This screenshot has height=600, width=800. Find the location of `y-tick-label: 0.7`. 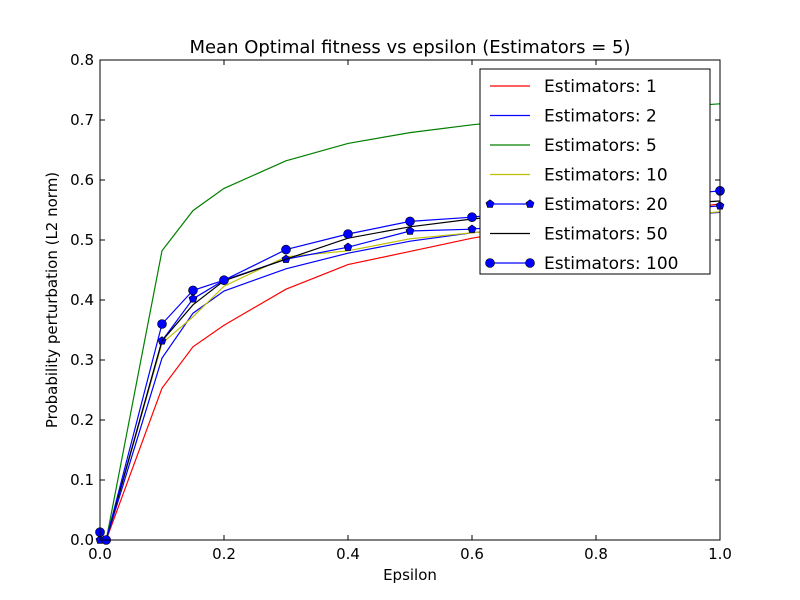

y-tick-label: 0.7 is located at coordinates (82, 120).